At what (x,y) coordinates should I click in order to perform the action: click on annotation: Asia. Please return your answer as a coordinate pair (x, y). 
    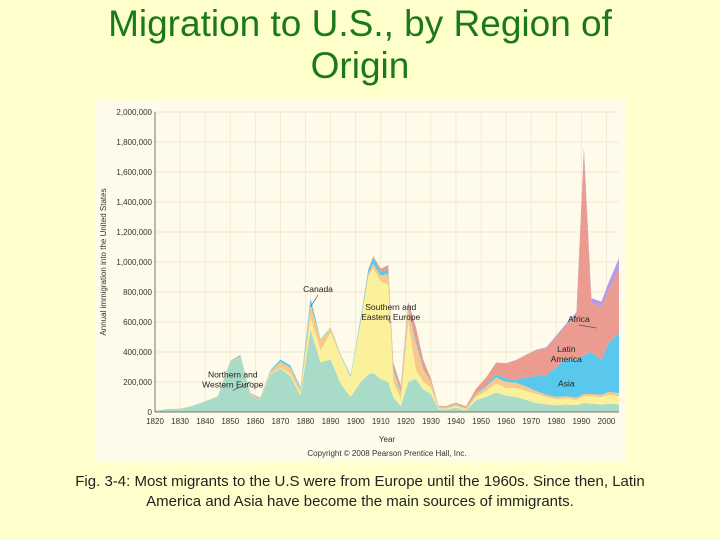
    Looking at the image, I should click on (566, 384).